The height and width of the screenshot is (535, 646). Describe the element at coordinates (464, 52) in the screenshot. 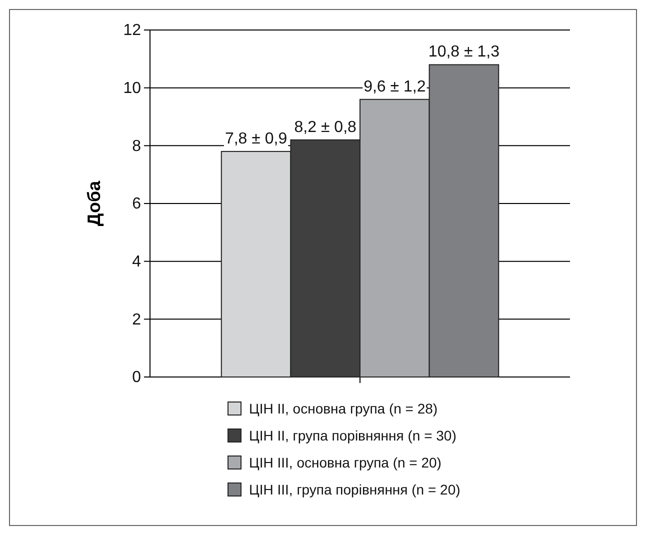

I see `data-label: 10,8 ± 1,3` at that location.